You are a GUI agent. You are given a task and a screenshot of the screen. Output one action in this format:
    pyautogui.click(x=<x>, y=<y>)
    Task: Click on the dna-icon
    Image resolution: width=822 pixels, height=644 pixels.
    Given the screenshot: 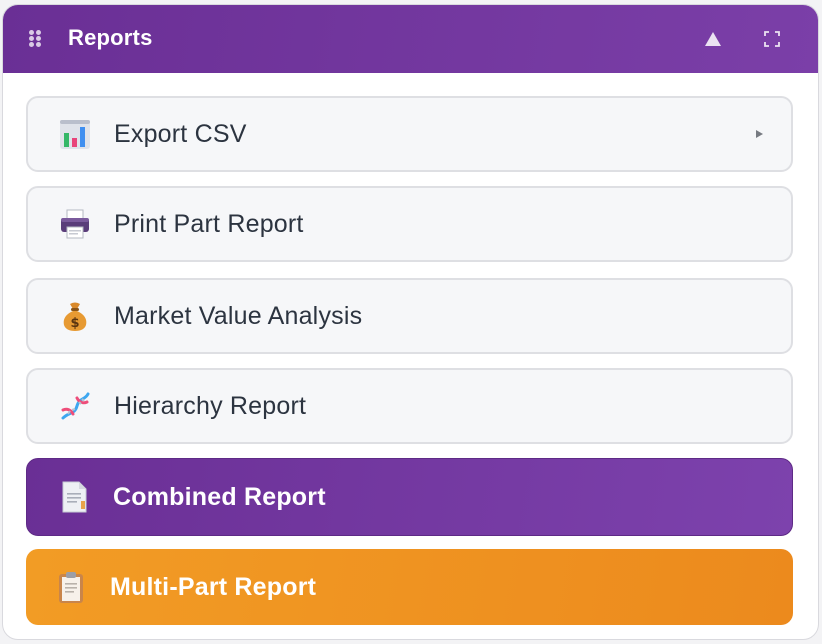 What is the action you would take?
    pyautogui.click(x=75, y=406)
    